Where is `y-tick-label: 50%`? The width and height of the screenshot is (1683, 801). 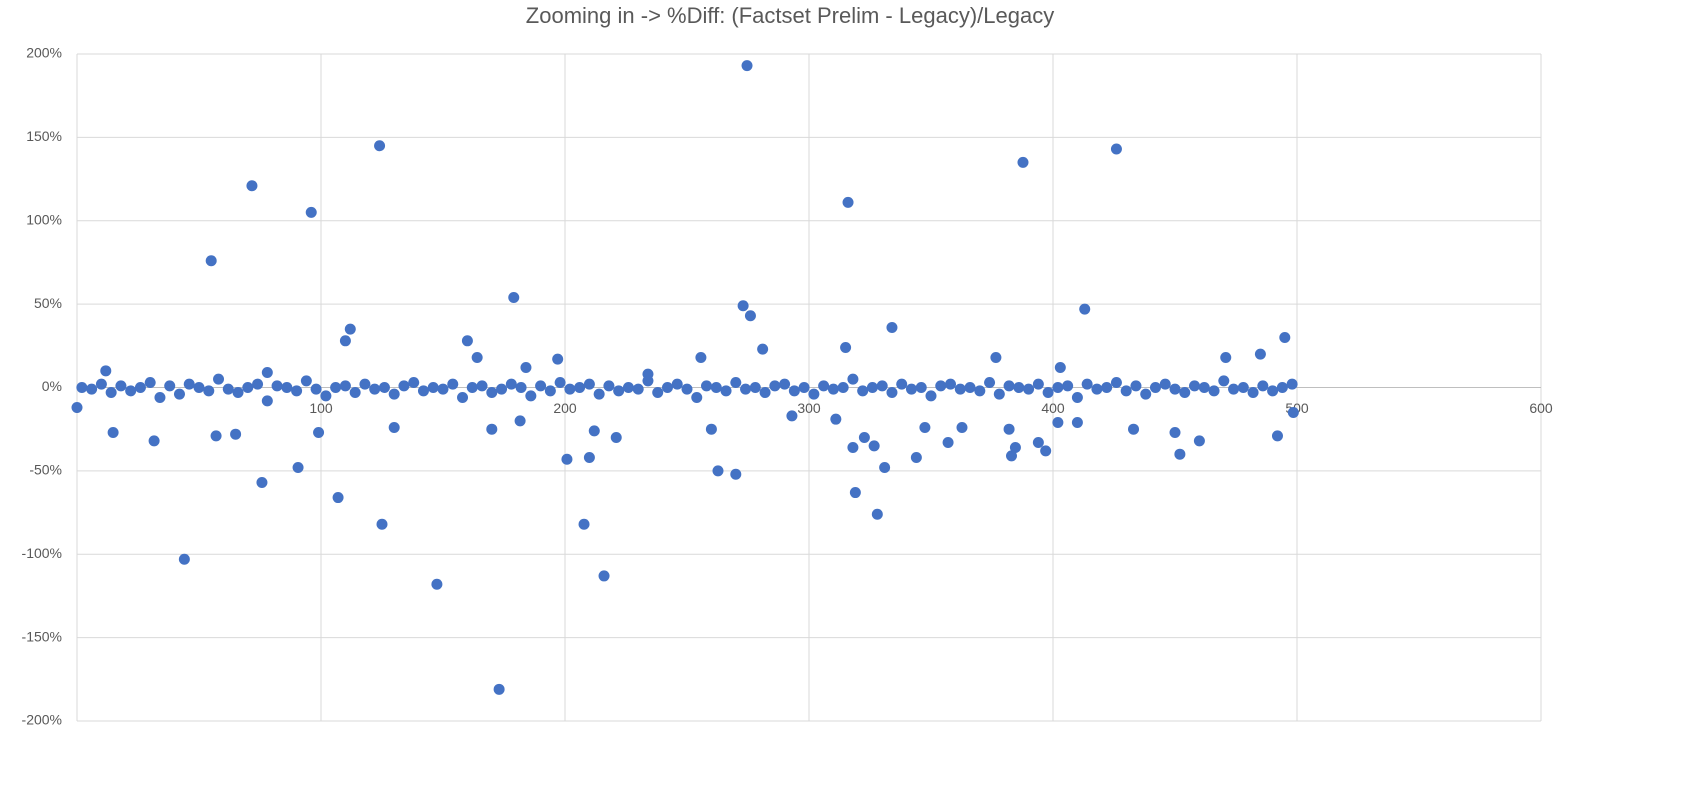
y-tick-label: 50% is located at coordinates (48, 303).